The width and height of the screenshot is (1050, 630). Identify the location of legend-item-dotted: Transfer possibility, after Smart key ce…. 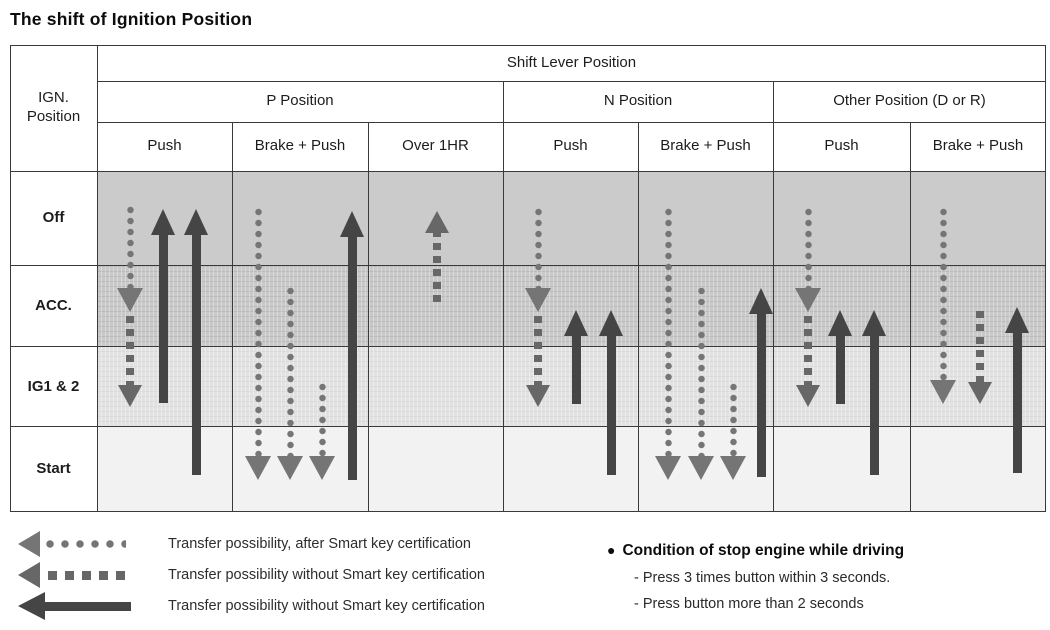
(244, 544).